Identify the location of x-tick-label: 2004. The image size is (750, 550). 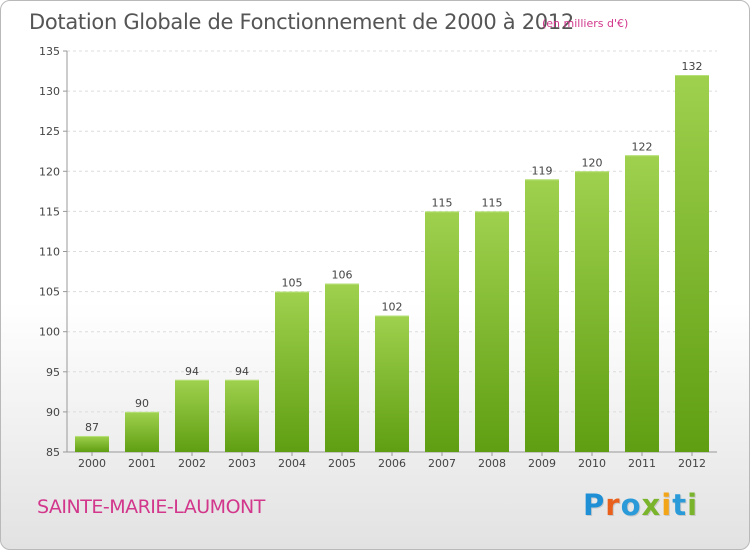
(292, 463).